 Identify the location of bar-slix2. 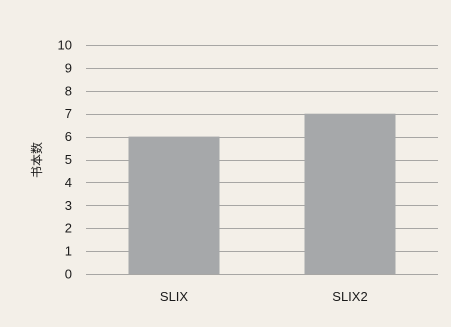
(350, 193).